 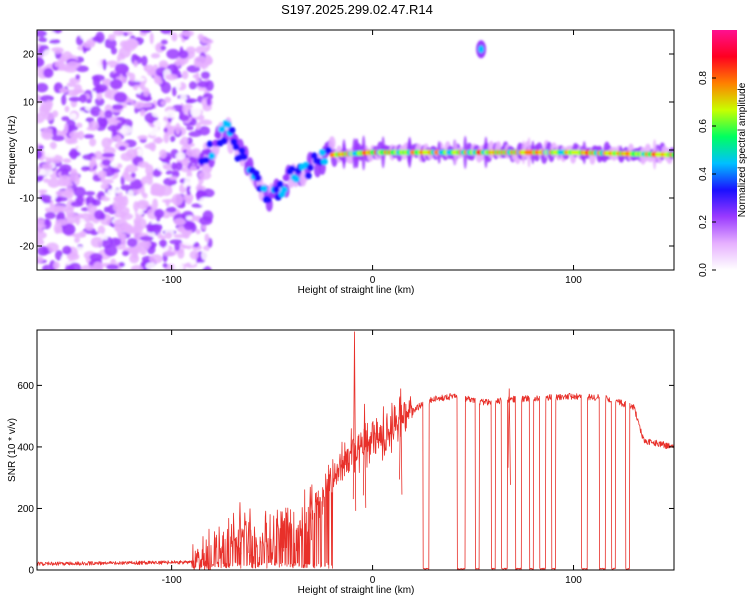 What do you see at coordinates (703, 126) in the screenshot?
I see `colorbar-tick-label: 0.6` at bounding box center [703, 126].